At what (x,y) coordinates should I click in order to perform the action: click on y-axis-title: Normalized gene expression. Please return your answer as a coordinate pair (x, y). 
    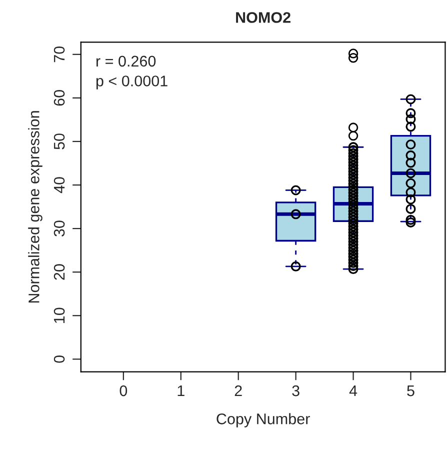
    Looking at the image, I should click on (35, 207).